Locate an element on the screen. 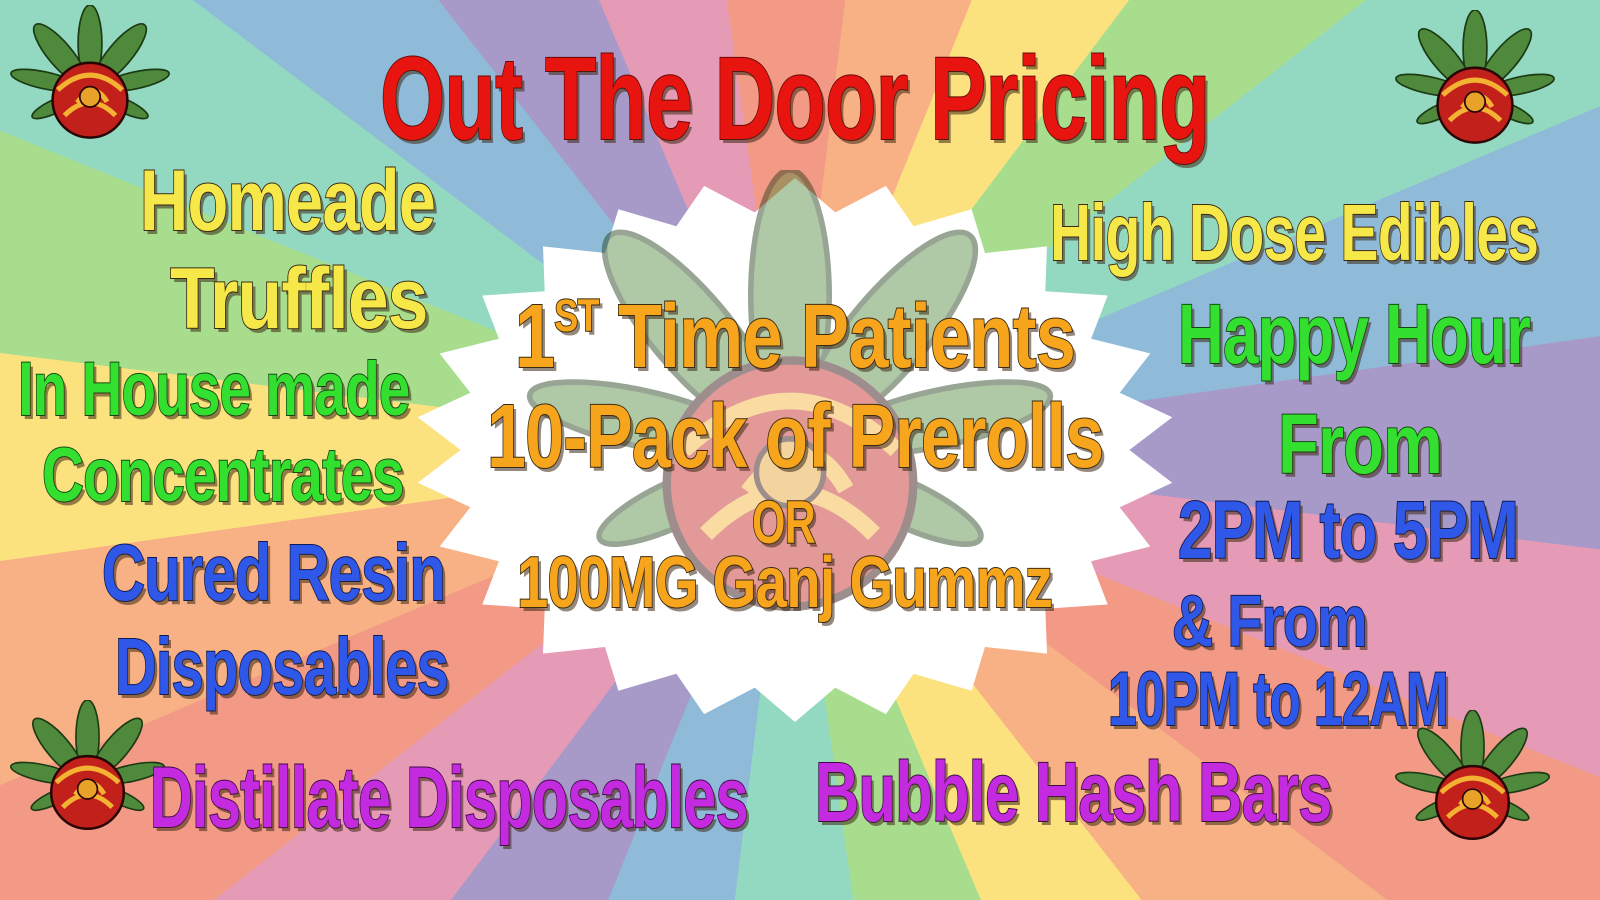 Image resolution: width=1600 pixels, height=900 pixels. item-distillate-disposables: Distillate Disposables is located at coordinates (449, 798).